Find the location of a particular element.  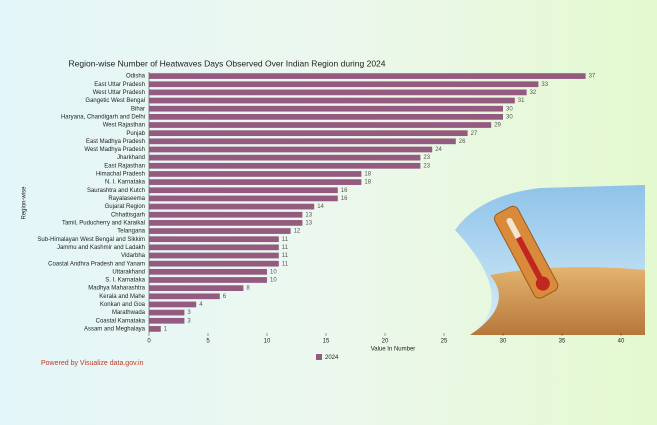

y-tick-label: Vidarbha is located at coordinates (133, 256).